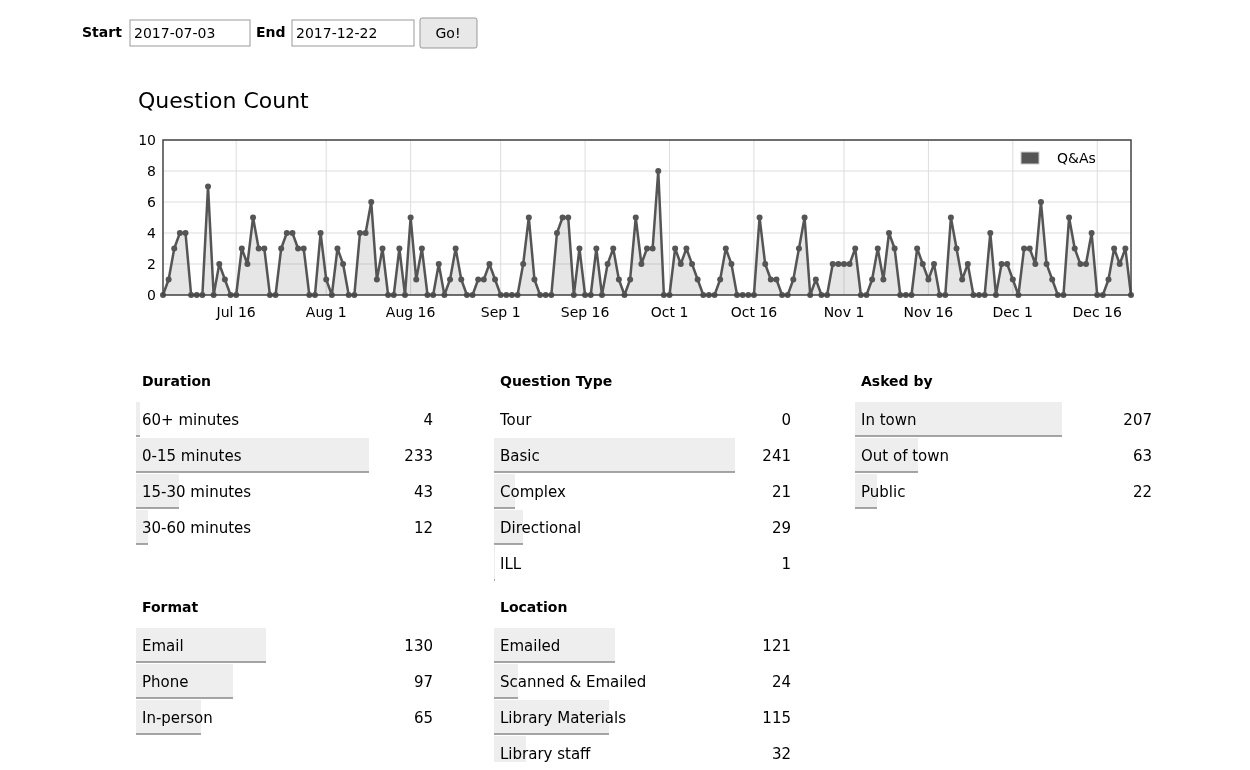 Image resolution: width=1250 pixels, height=770 pixels. What do you see at coordinates (556, 381) in the screenshot?
I see `chart-title: Question Type` at bounding box center [556, 381].